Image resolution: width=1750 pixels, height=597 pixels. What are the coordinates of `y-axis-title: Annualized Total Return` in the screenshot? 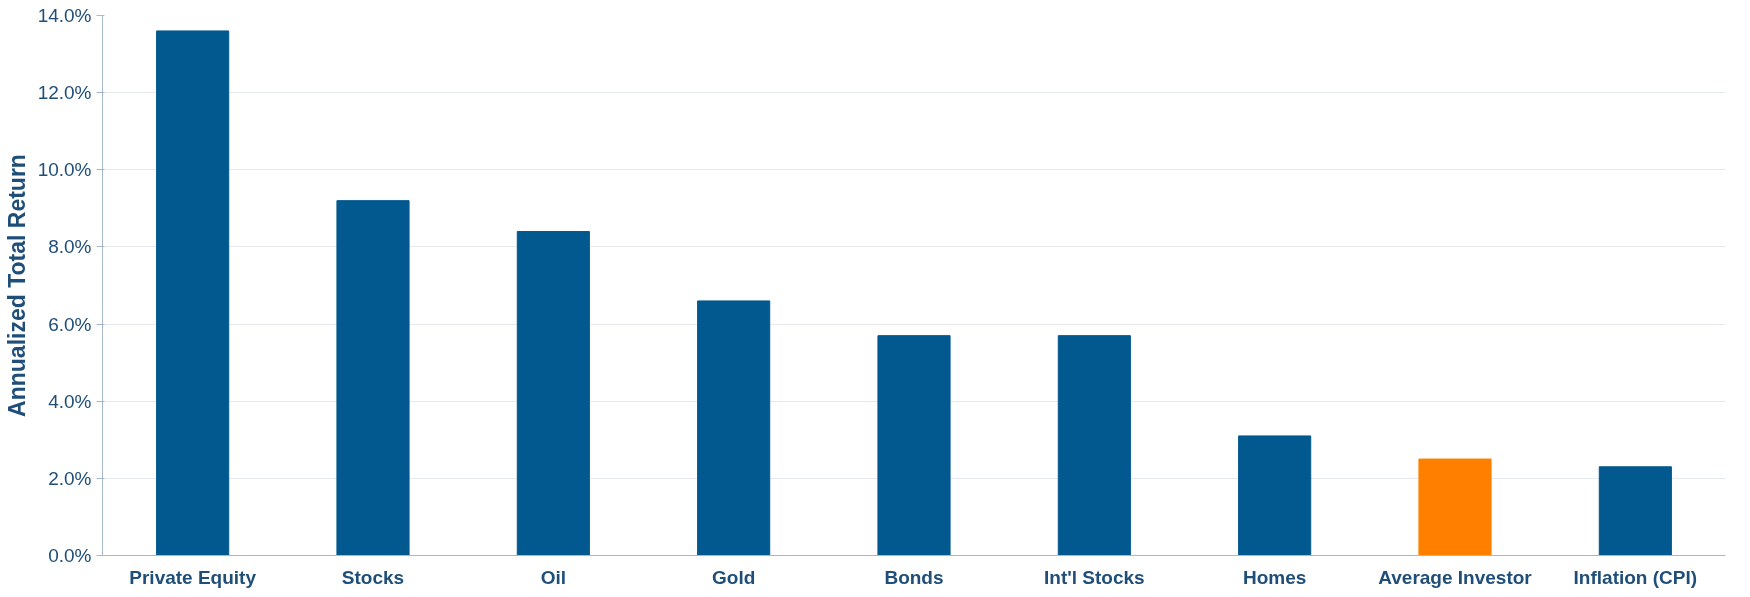 It's located at (16, 285).